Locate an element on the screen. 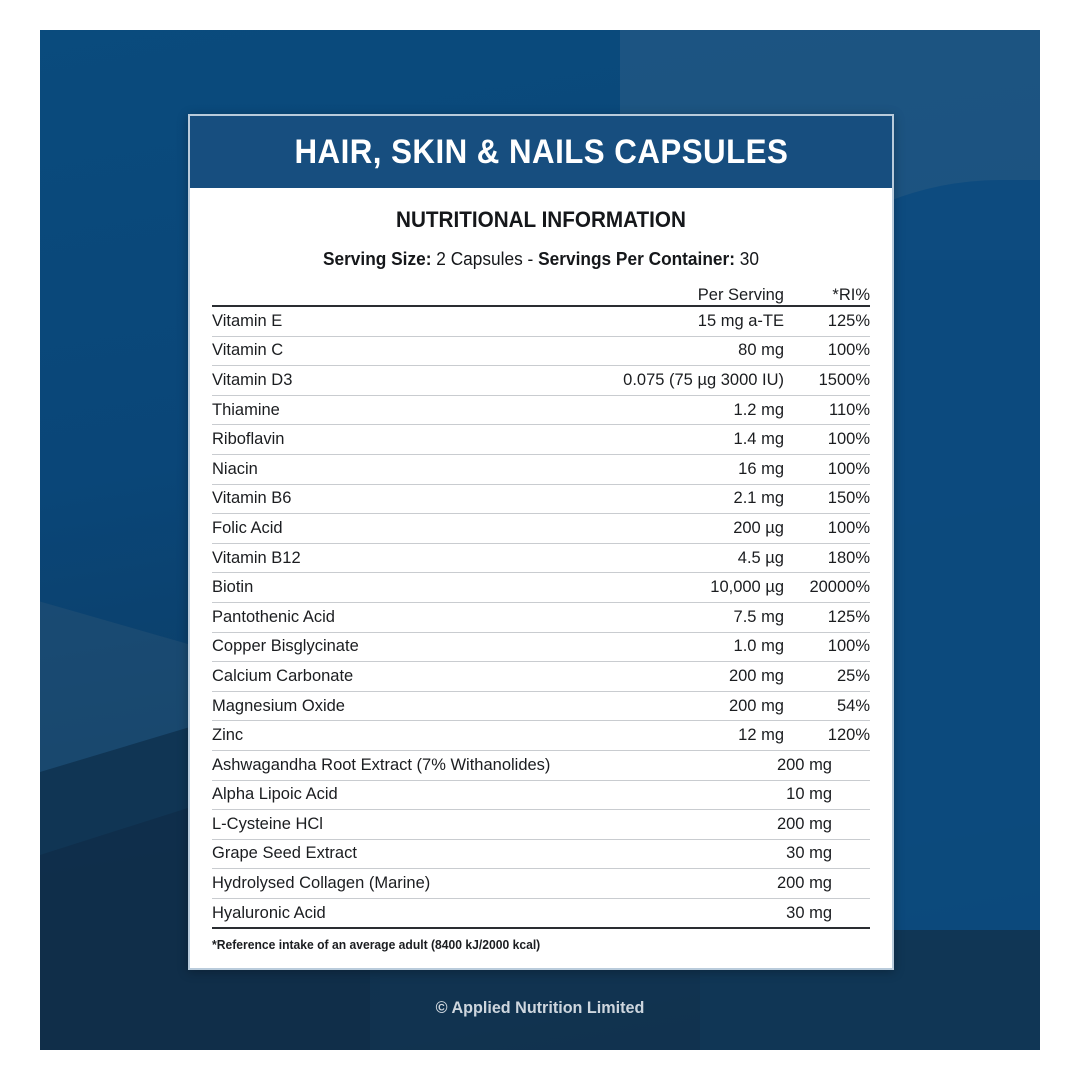 The width and height of the screenshot is (1080, 1080). table-row: Grape Seed Extract 30 mg is located at coordinates (541, 854).